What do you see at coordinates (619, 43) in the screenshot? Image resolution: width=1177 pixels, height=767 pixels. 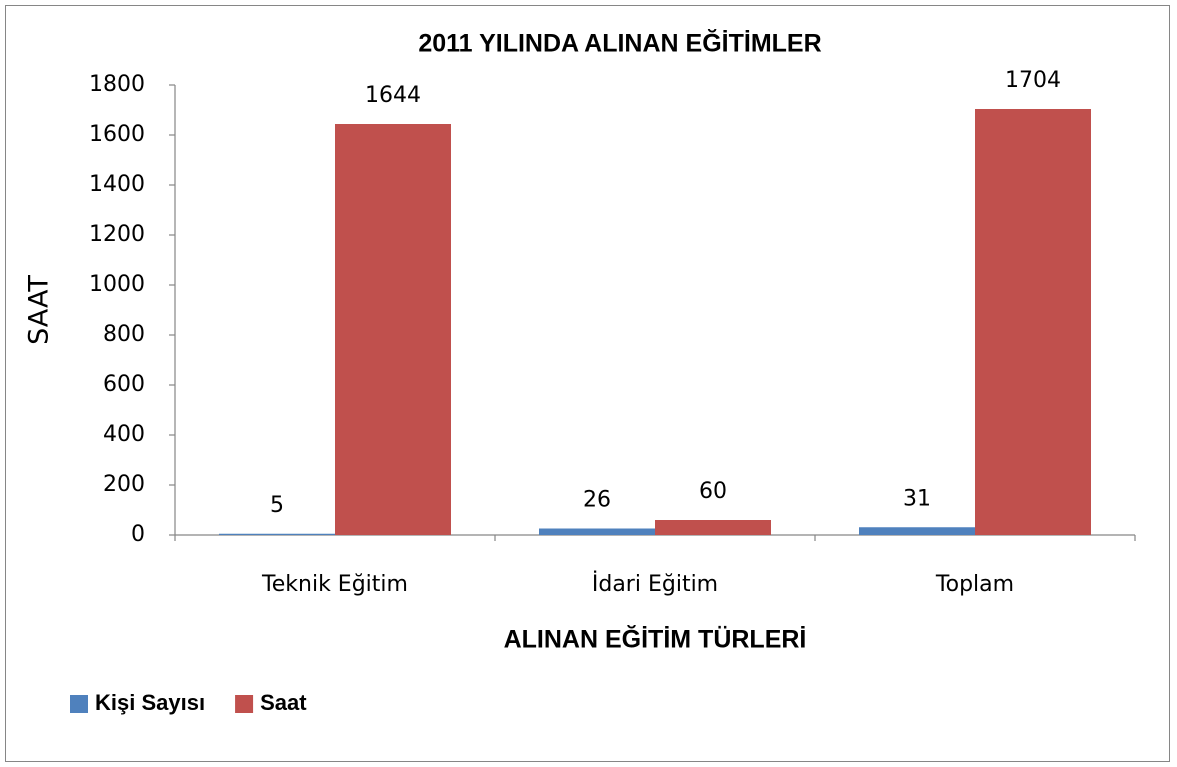 I see `chart-title: 2011 YILINDA ALINAN EĞİTİMLER` at bounding box center [619, 43].